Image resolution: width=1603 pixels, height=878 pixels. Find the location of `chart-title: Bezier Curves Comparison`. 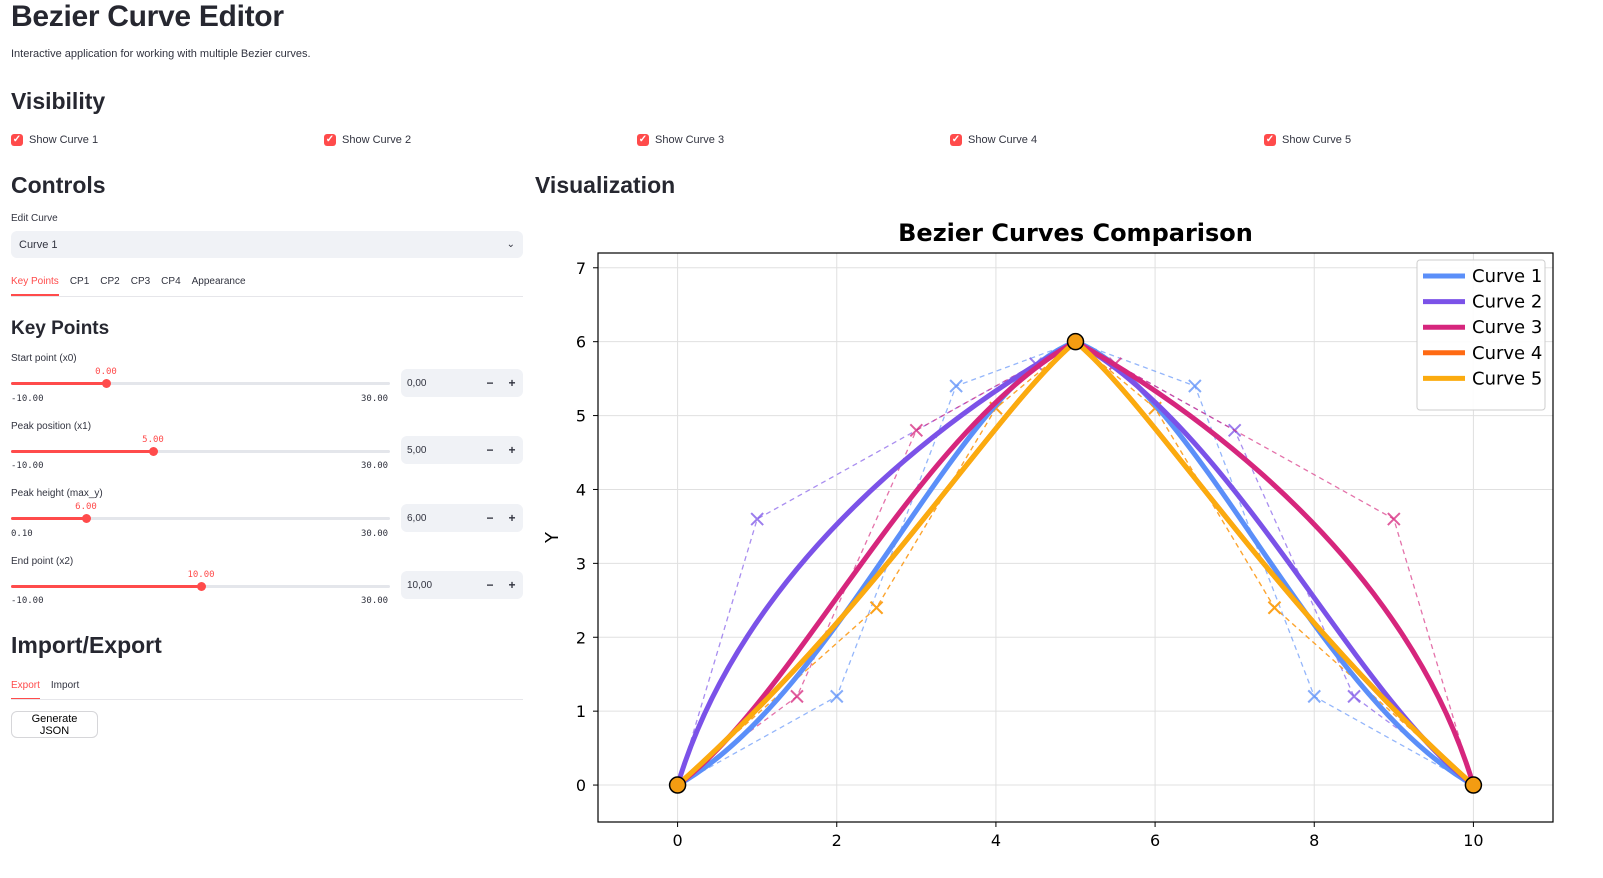

chart-title: Bezier Curves Comparison is located at coordinates (1075, 233).